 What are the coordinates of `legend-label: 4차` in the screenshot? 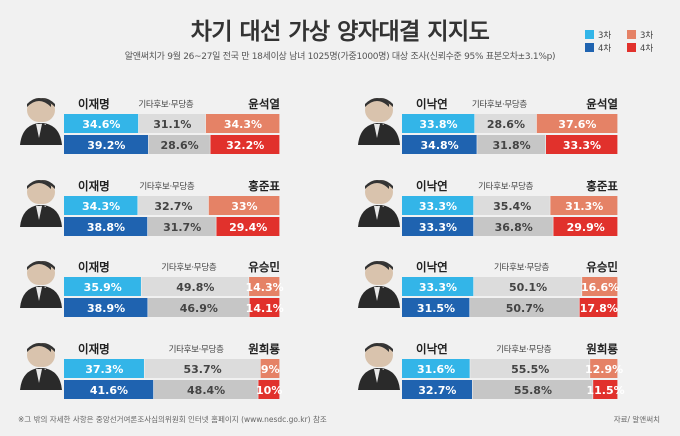 It's located at (605, 48).